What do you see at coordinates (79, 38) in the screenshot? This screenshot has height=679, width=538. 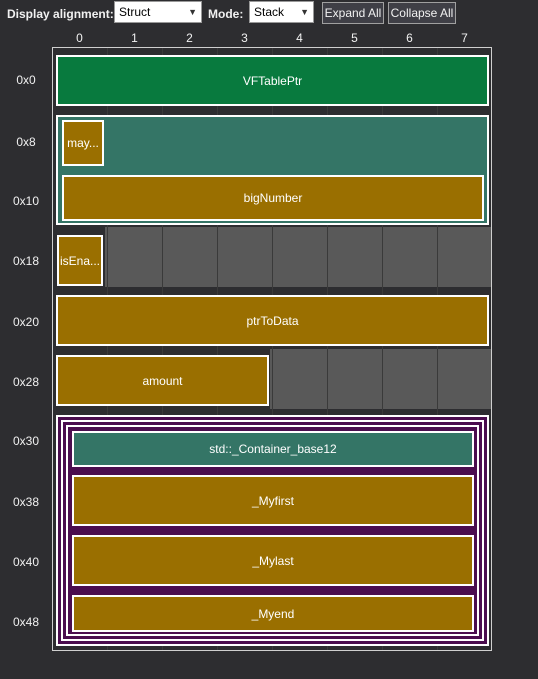 I see `column-header: 0` at bounding box center [79, 38].